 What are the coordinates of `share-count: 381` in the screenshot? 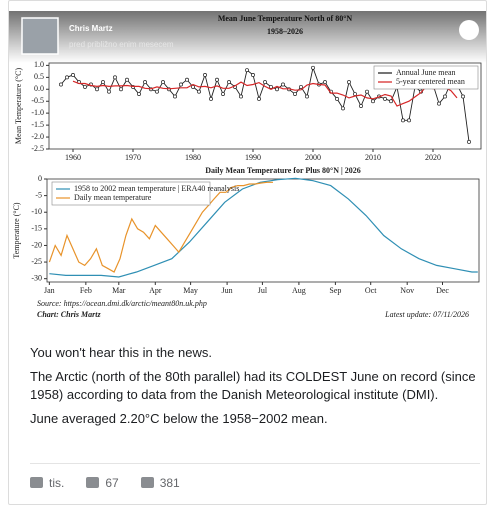 It's located at (169, 483).